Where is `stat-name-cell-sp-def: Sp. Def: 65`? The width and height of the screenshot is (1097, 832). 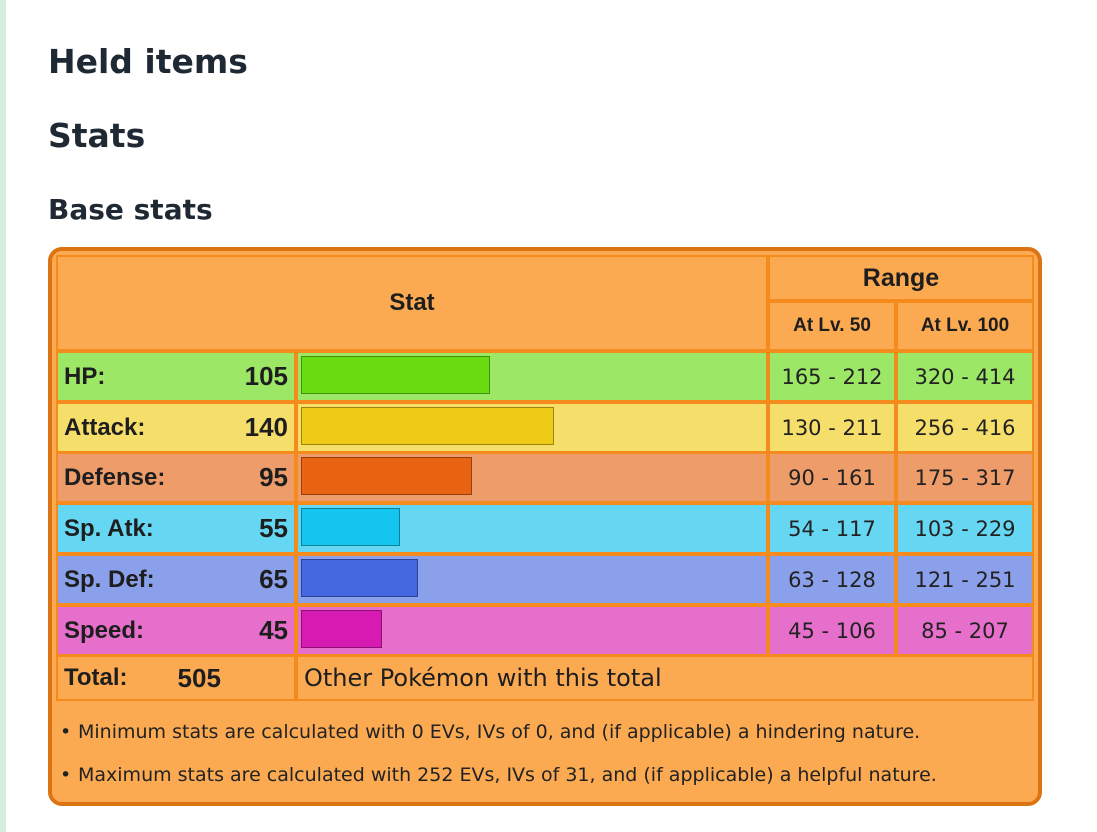 stat-name-cell-sp-def: Sp. Def: 65 is located at coordinates (176, 579).